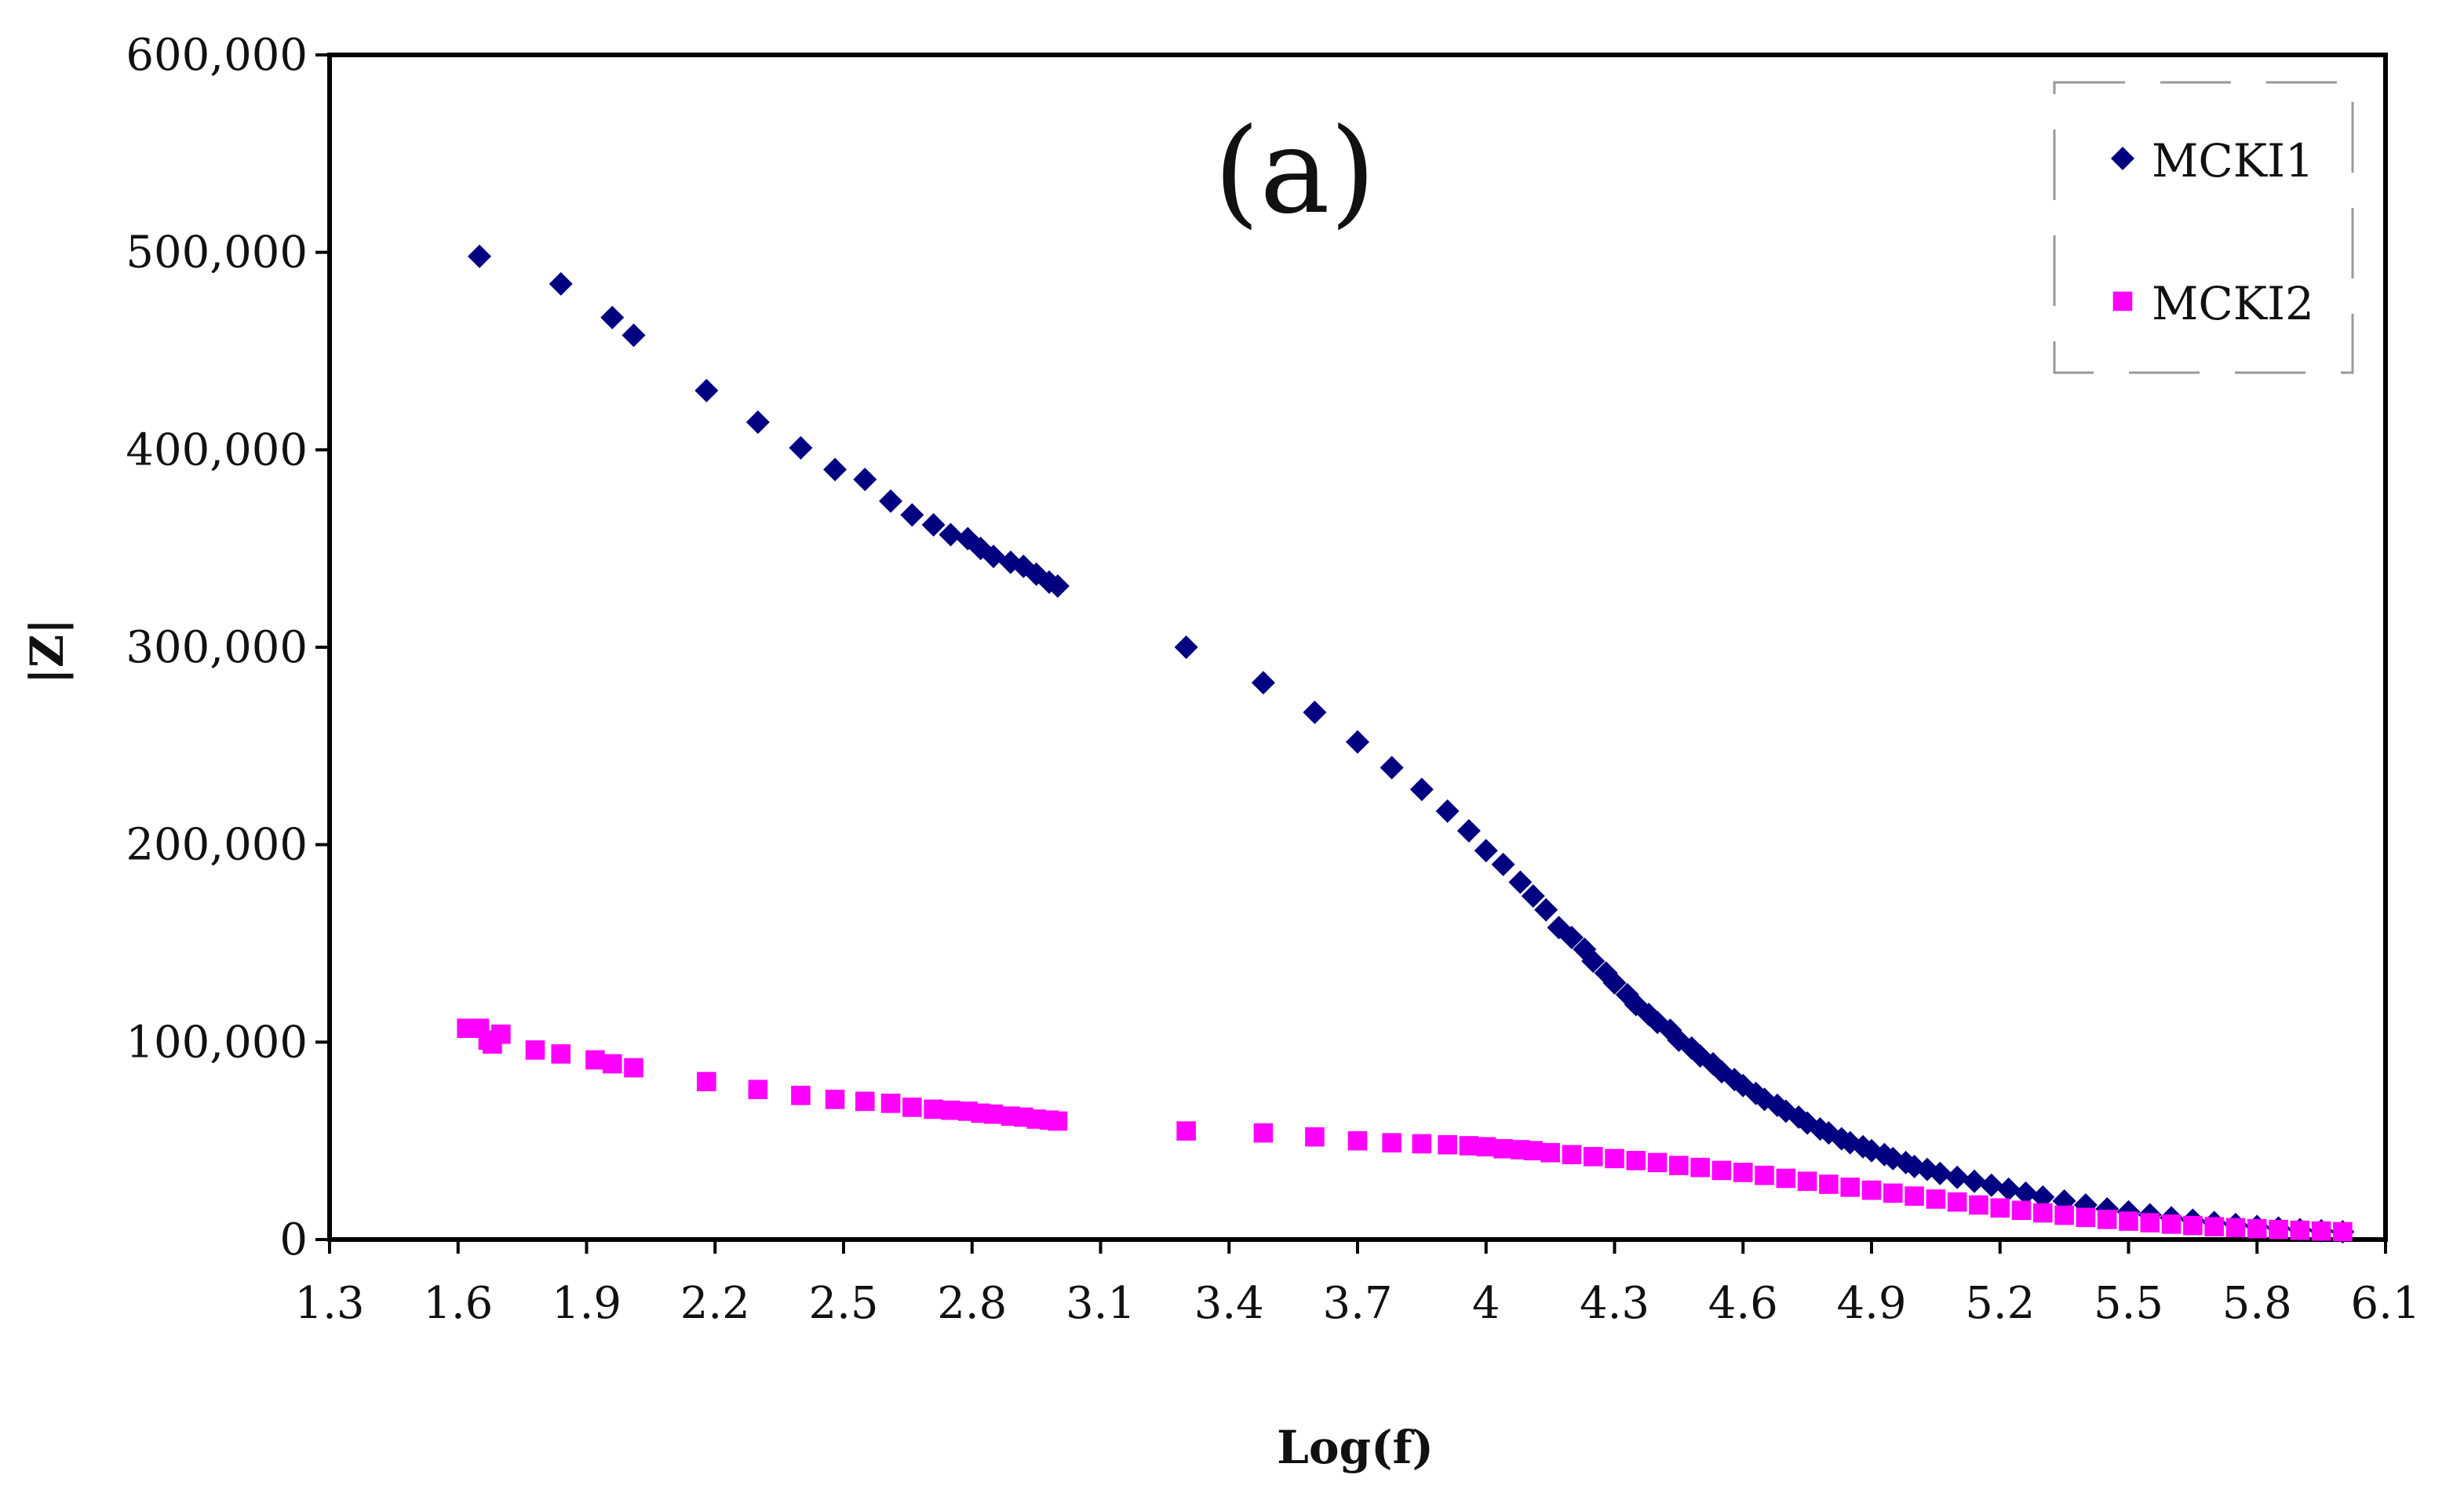 The height and width of the screenshot is (1500, 2464). I want to click on x-tick-label: 4.3, so click(1614, 1303).